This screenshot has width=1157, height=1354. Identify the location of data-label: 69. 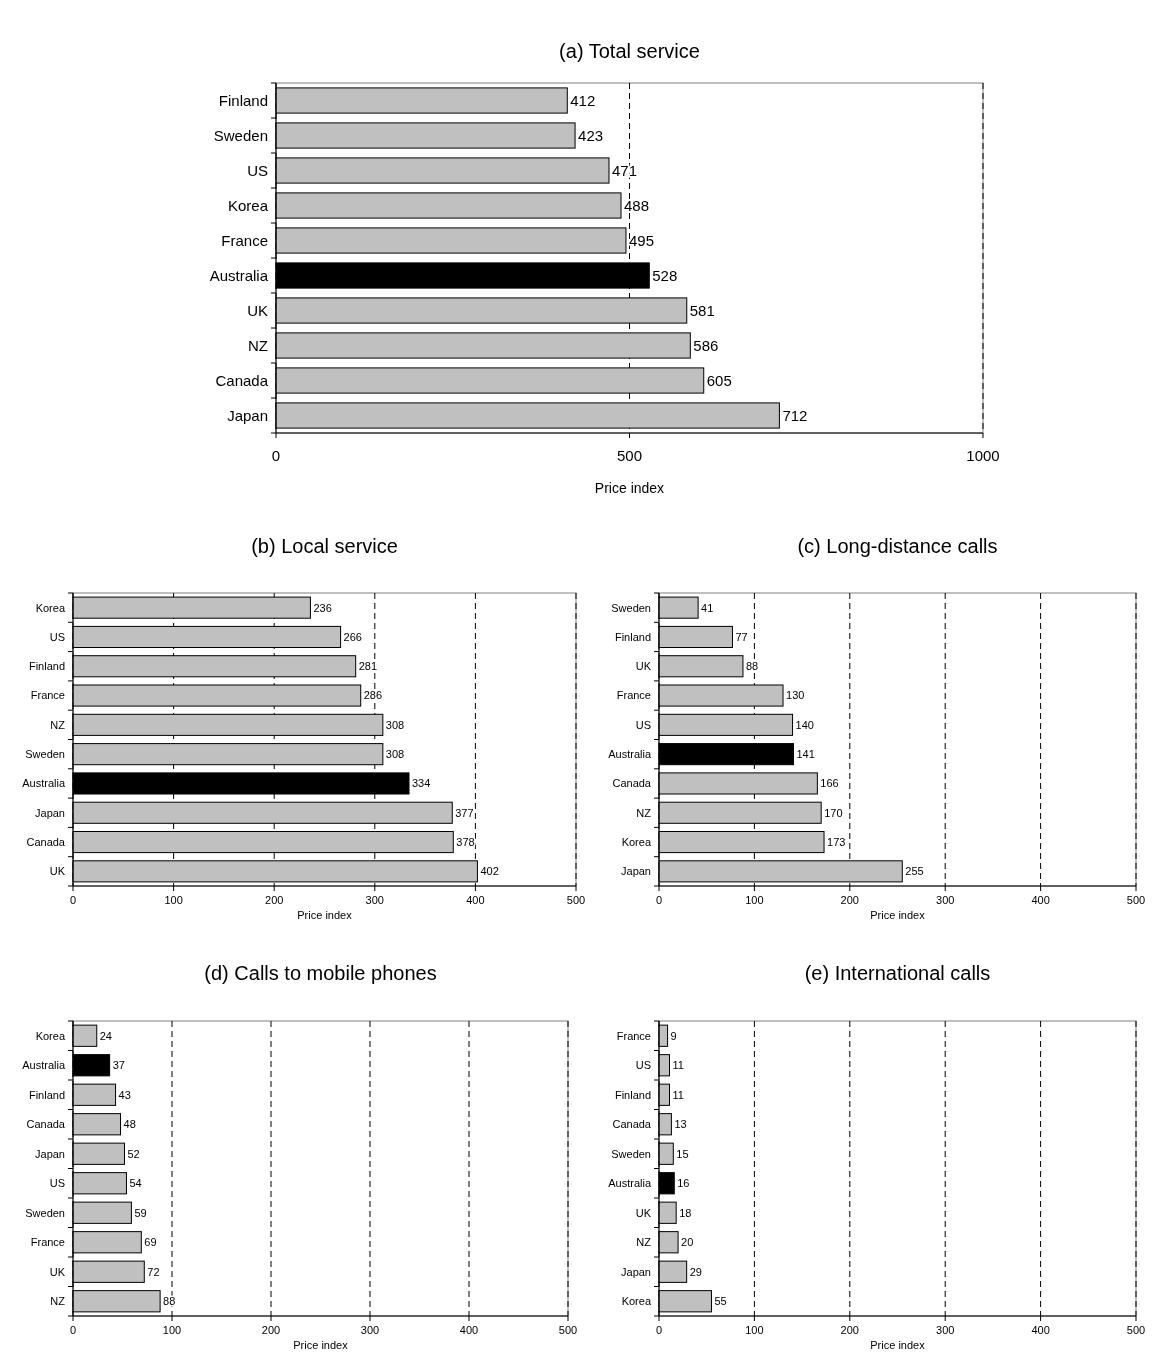
(150, 1242).